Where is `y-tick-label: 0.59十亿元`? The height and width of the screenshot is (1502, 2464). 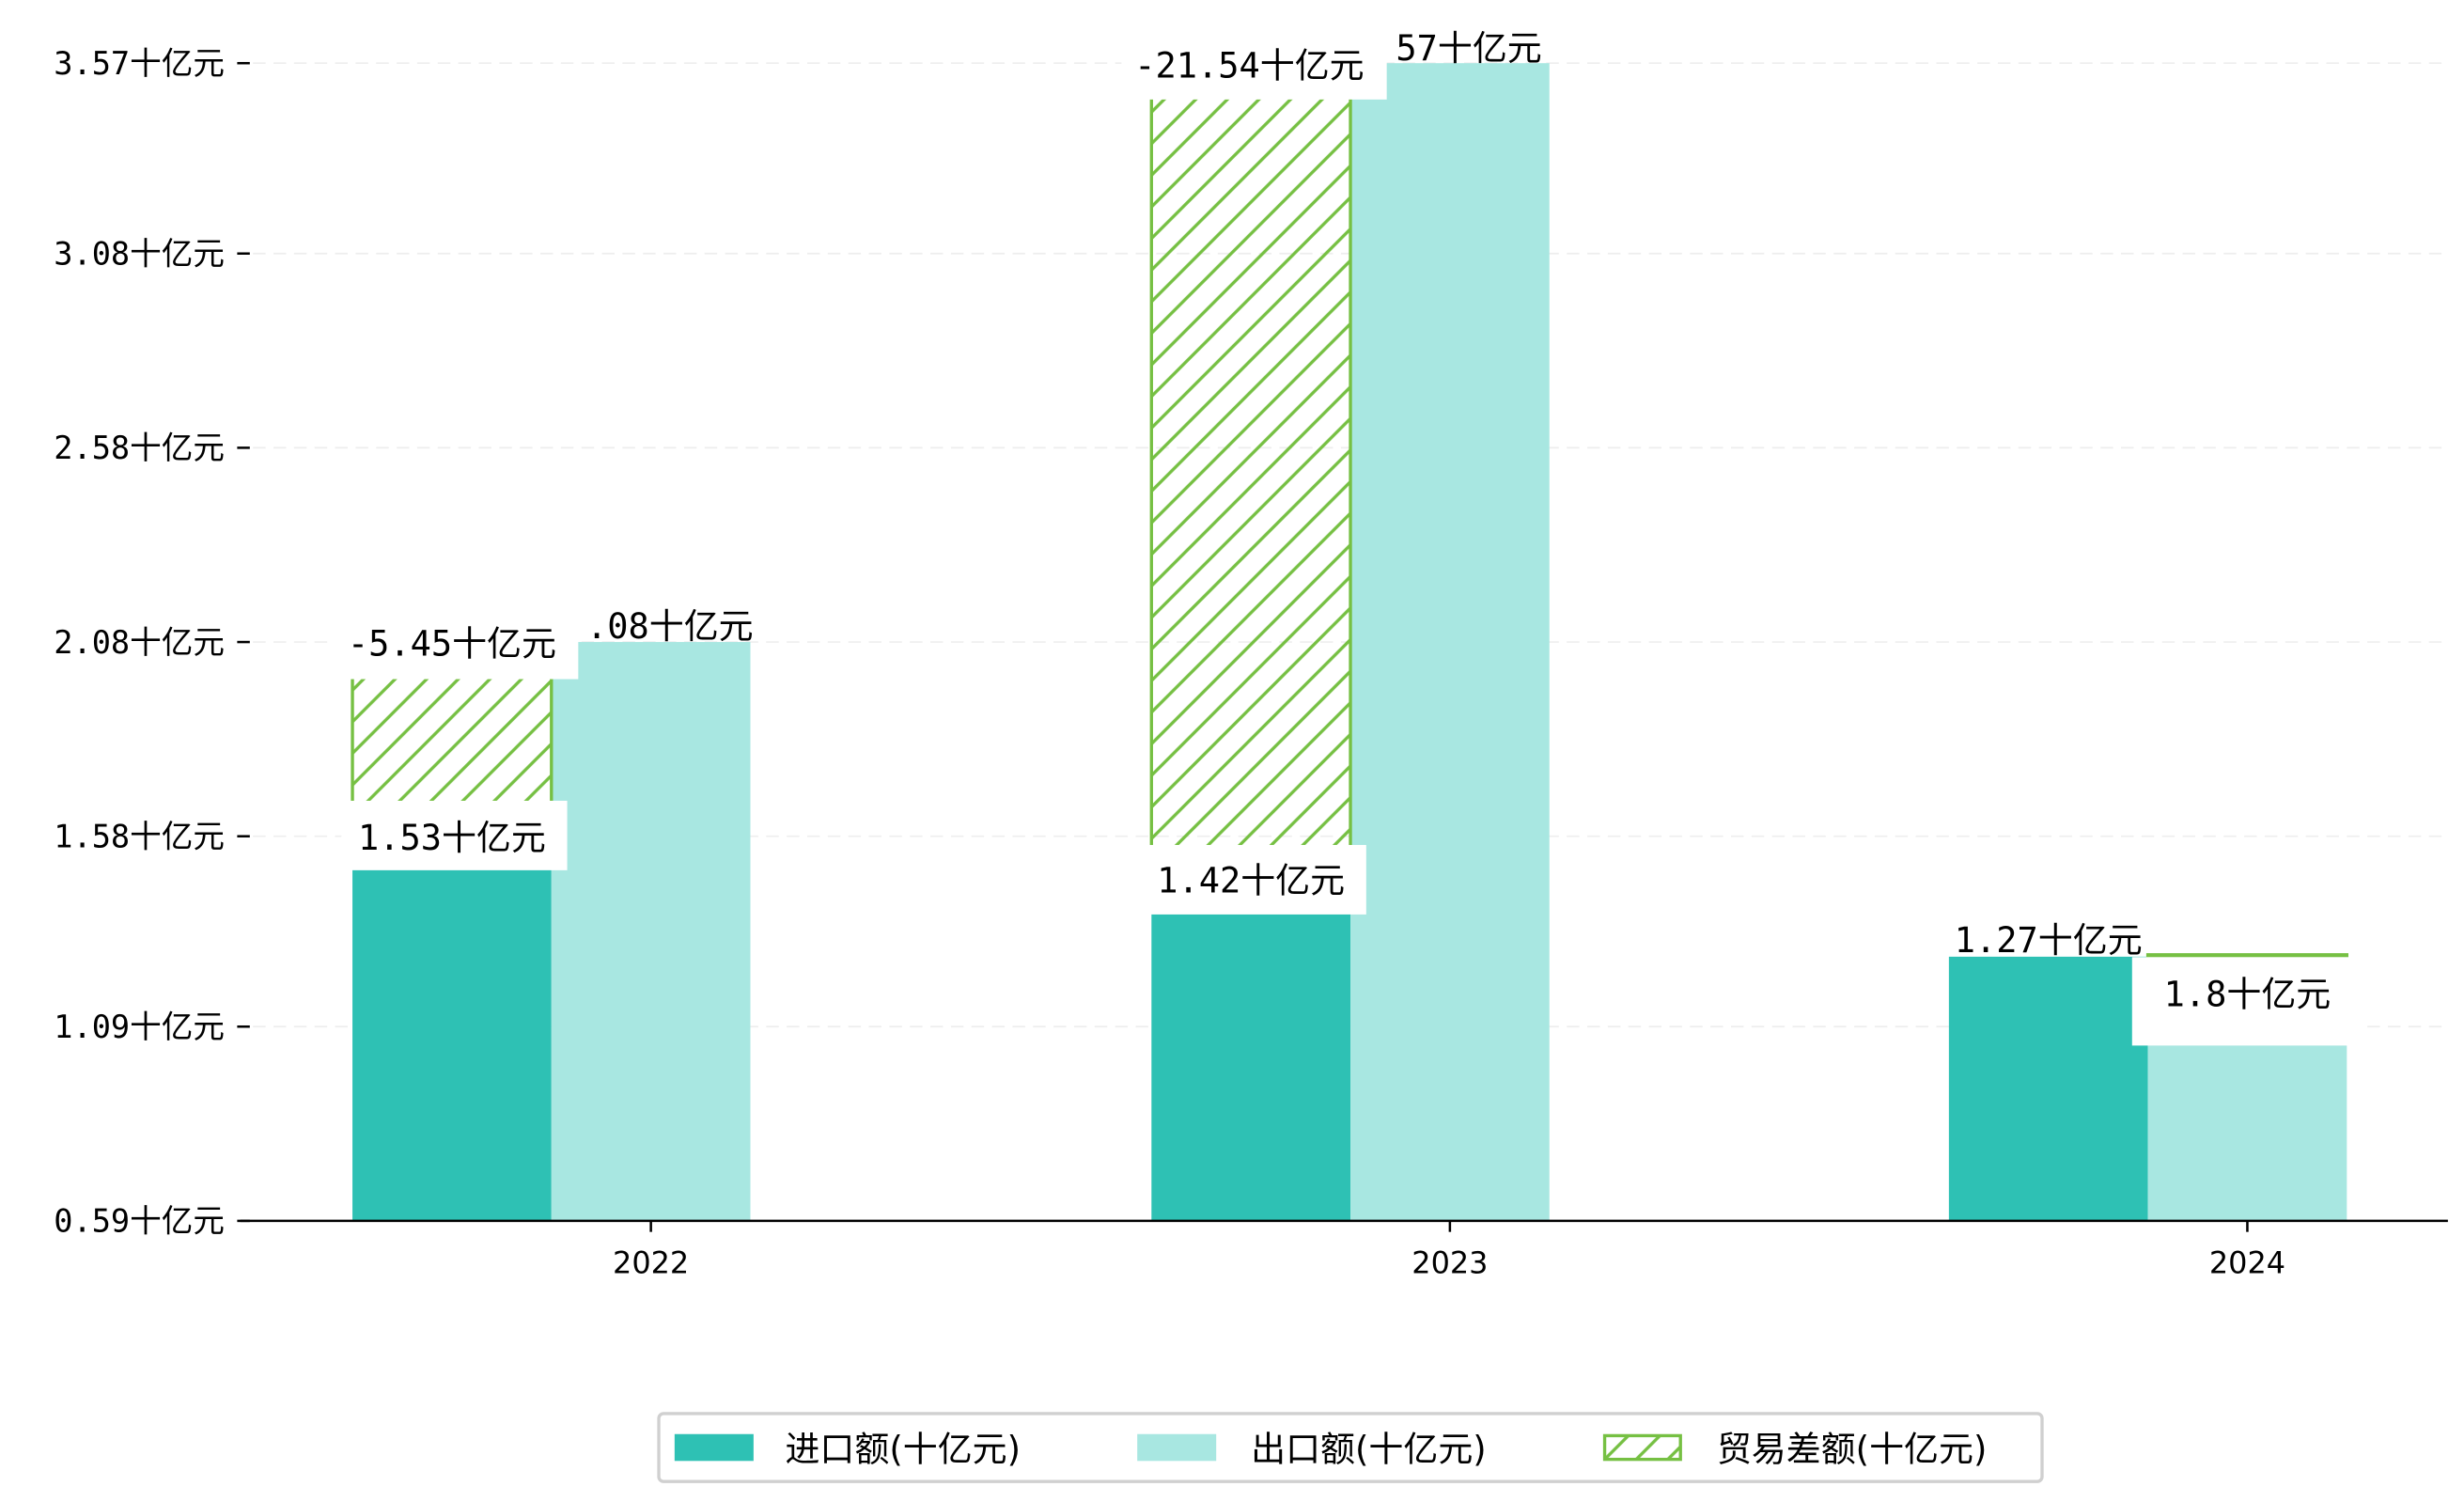
y-tick-label: 0.59十亿元 is located at coordinates (139, 1221).